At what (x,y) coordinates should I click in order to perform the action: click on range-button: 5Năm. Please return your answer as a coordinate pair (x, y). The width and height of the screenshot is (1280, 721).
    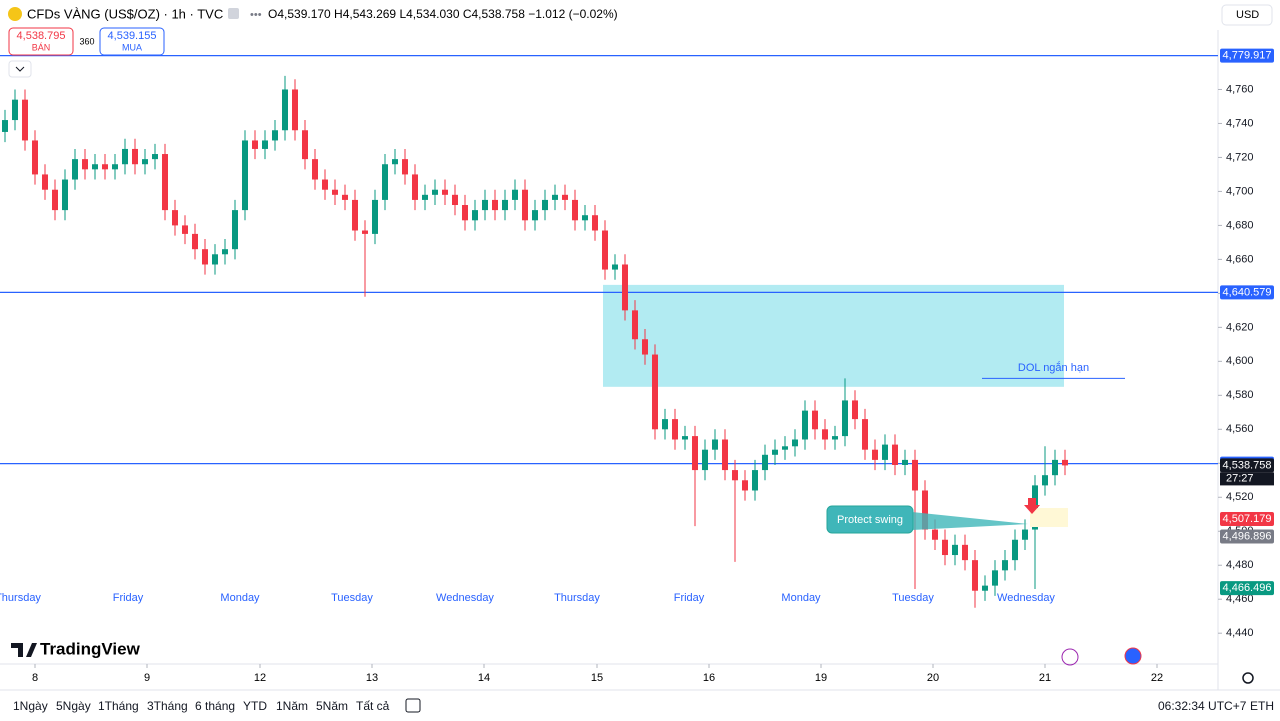
    Looking at the image, I should click on (332, 706).